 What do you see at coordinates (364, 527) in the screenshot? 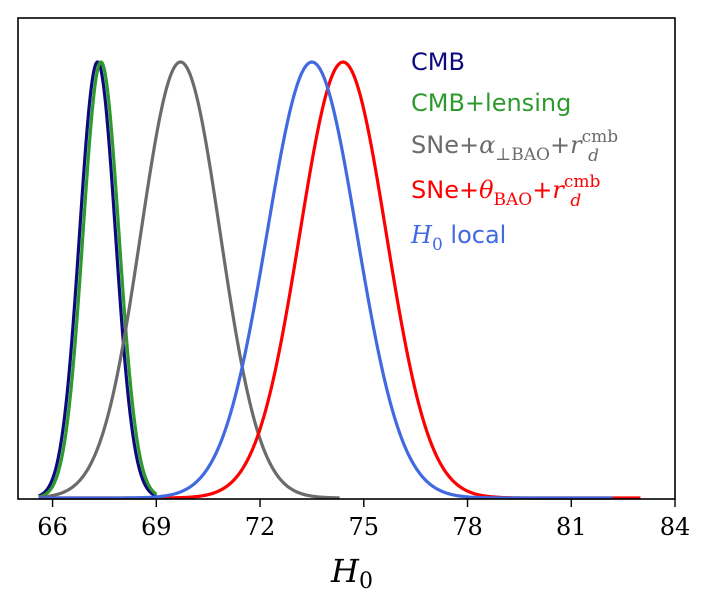
I see `x-tick-label: 75` at bounding box center [364, 527].